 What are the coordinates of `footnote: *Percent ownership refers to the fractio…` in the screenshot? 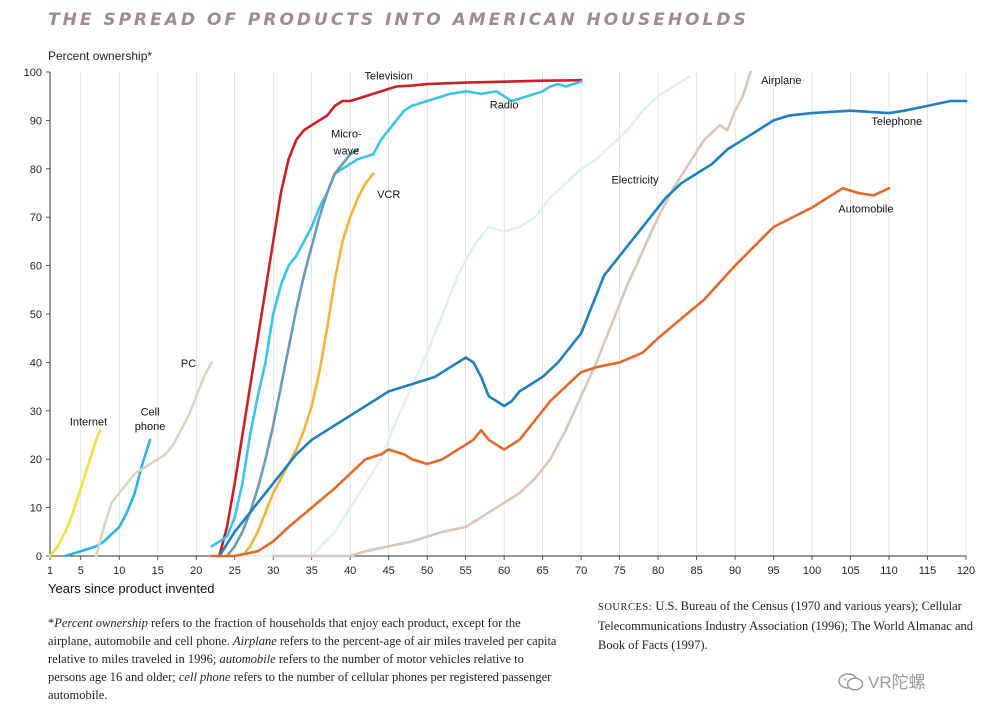 It's located at (303, 659).